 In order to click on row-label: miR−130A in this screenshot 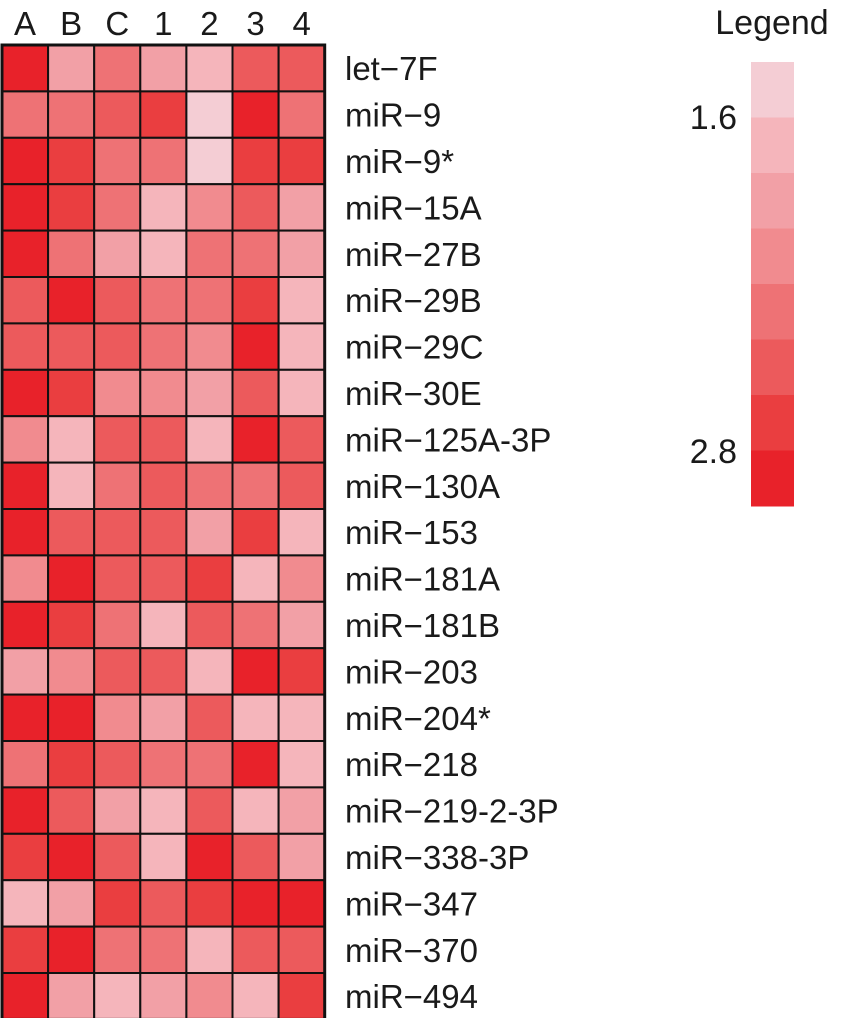, I will do `click(422, 486)`.